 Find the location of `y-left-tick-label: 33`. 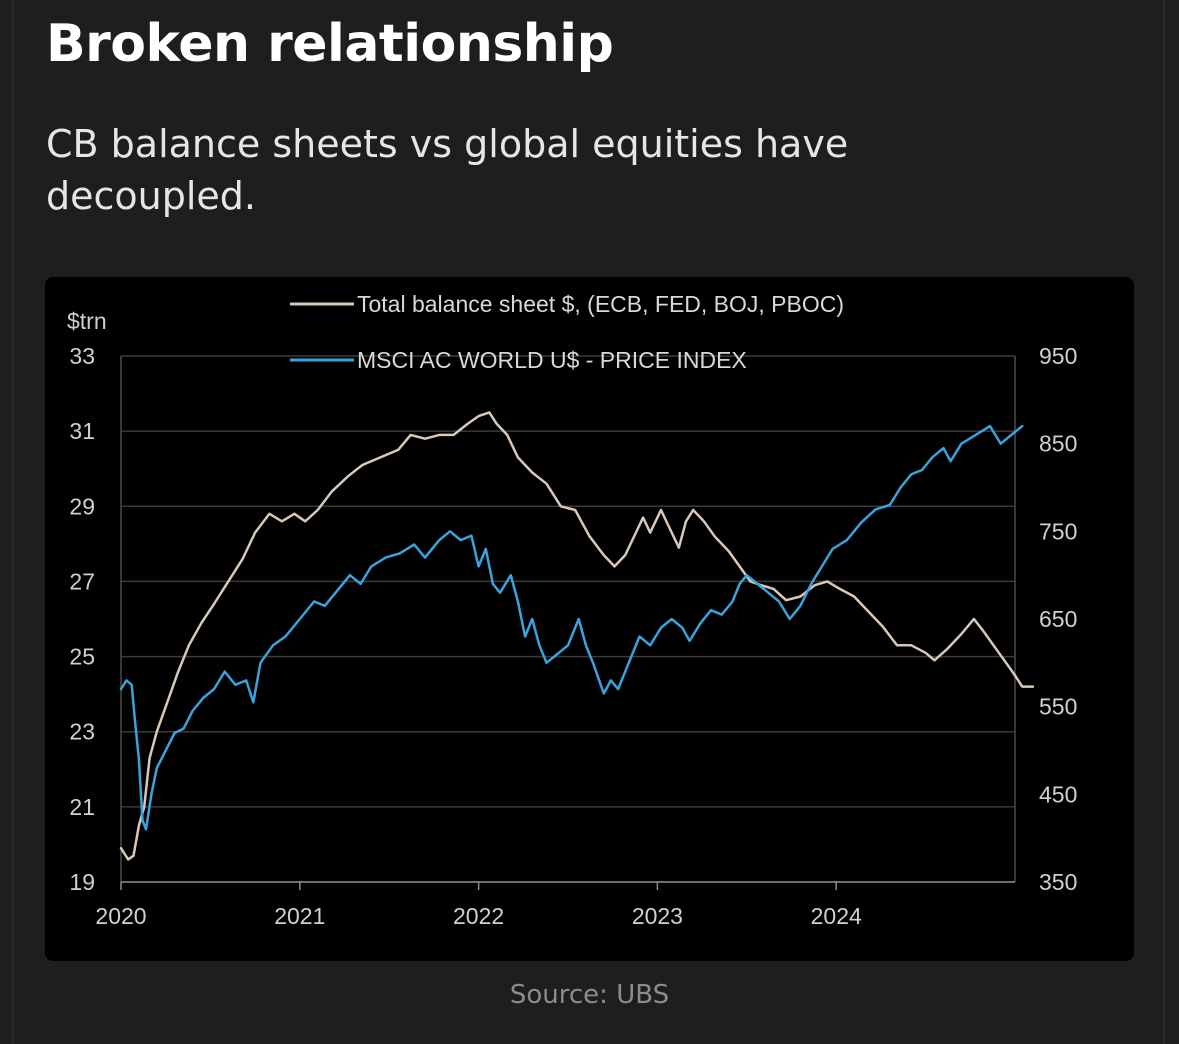

y-left-tick-label: 33 is located at coordinates (82, 356).